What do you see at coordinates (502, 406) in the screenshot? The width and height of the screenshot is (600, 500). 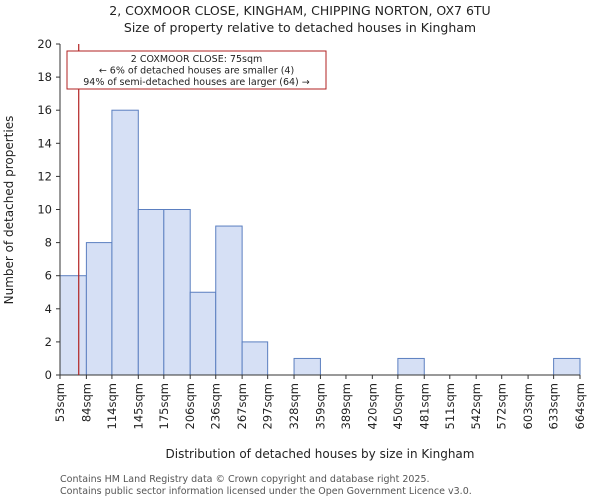 I see `x-tick-label: 572sqm` at bounding box center [502, 406].